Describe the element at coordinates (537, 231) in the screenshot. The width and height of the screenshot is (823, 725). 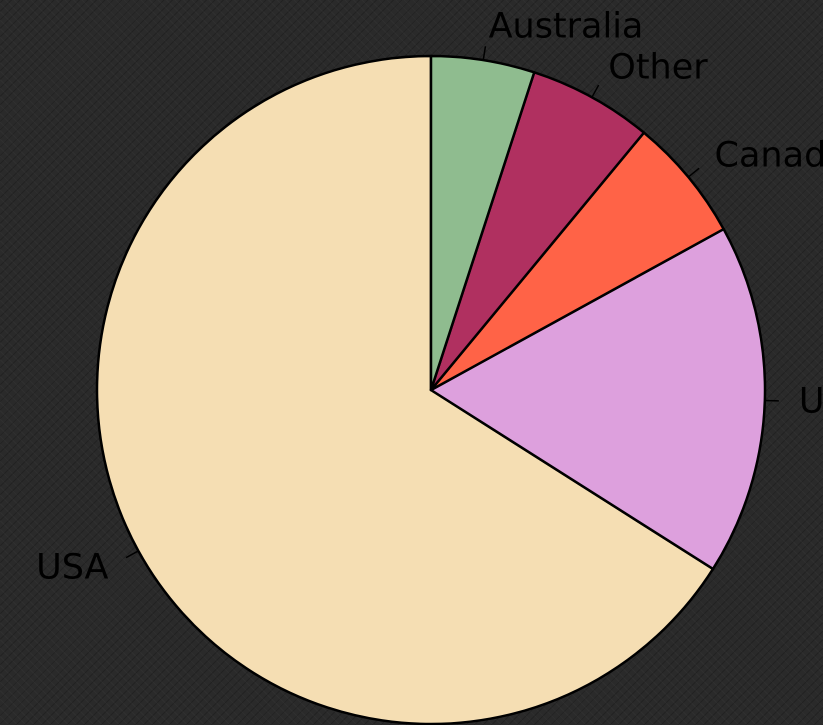
I see `pie-slice-other` at that location.